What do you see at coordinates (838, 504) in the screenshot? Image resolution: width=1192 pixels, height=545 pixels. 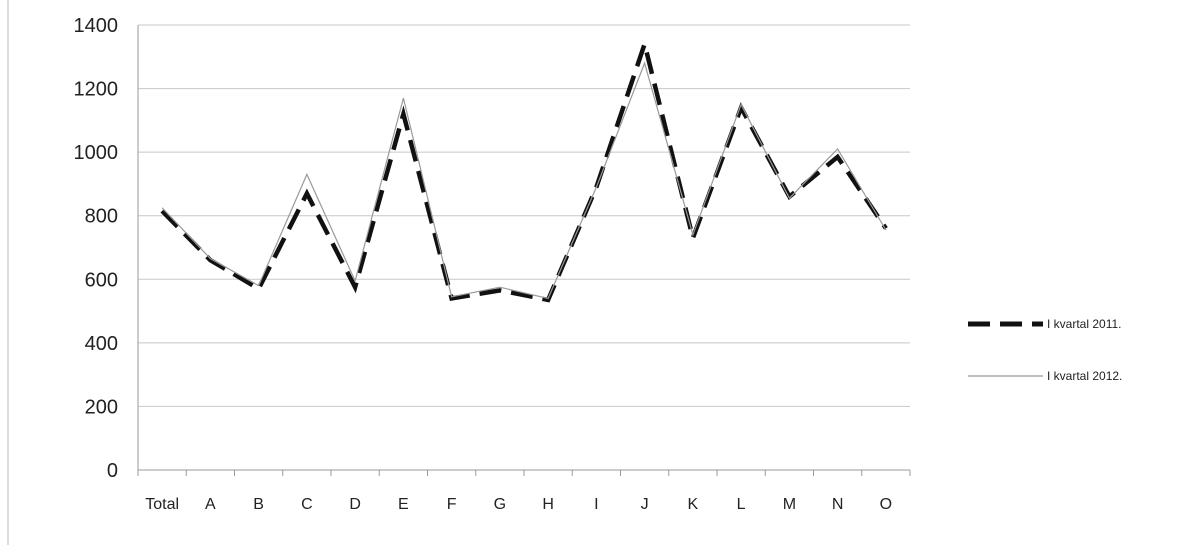 I see `x-tick-label: N` at bounding box center [838, 504].